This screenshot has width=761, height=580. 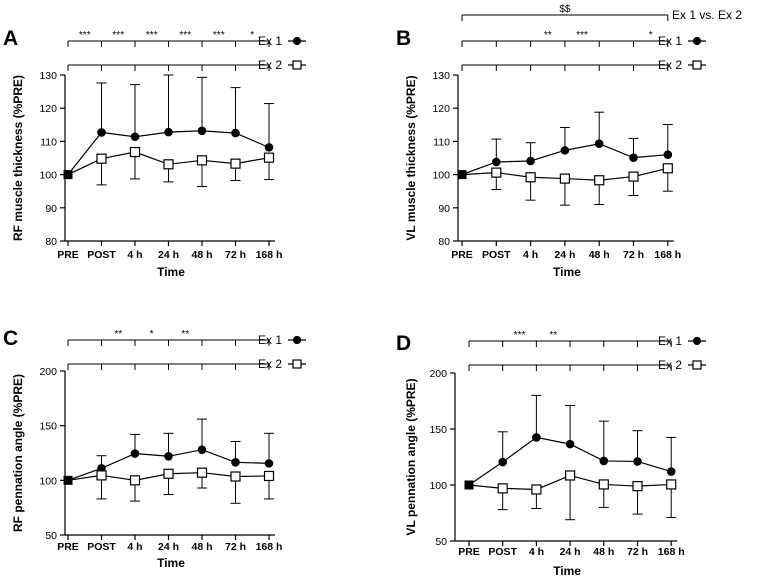 What do you see at coordinates (411, 157) in the screenshot?
I see `y-axis-title: VL muscle thickness (%PRE)` at bounding box center [411, 157].